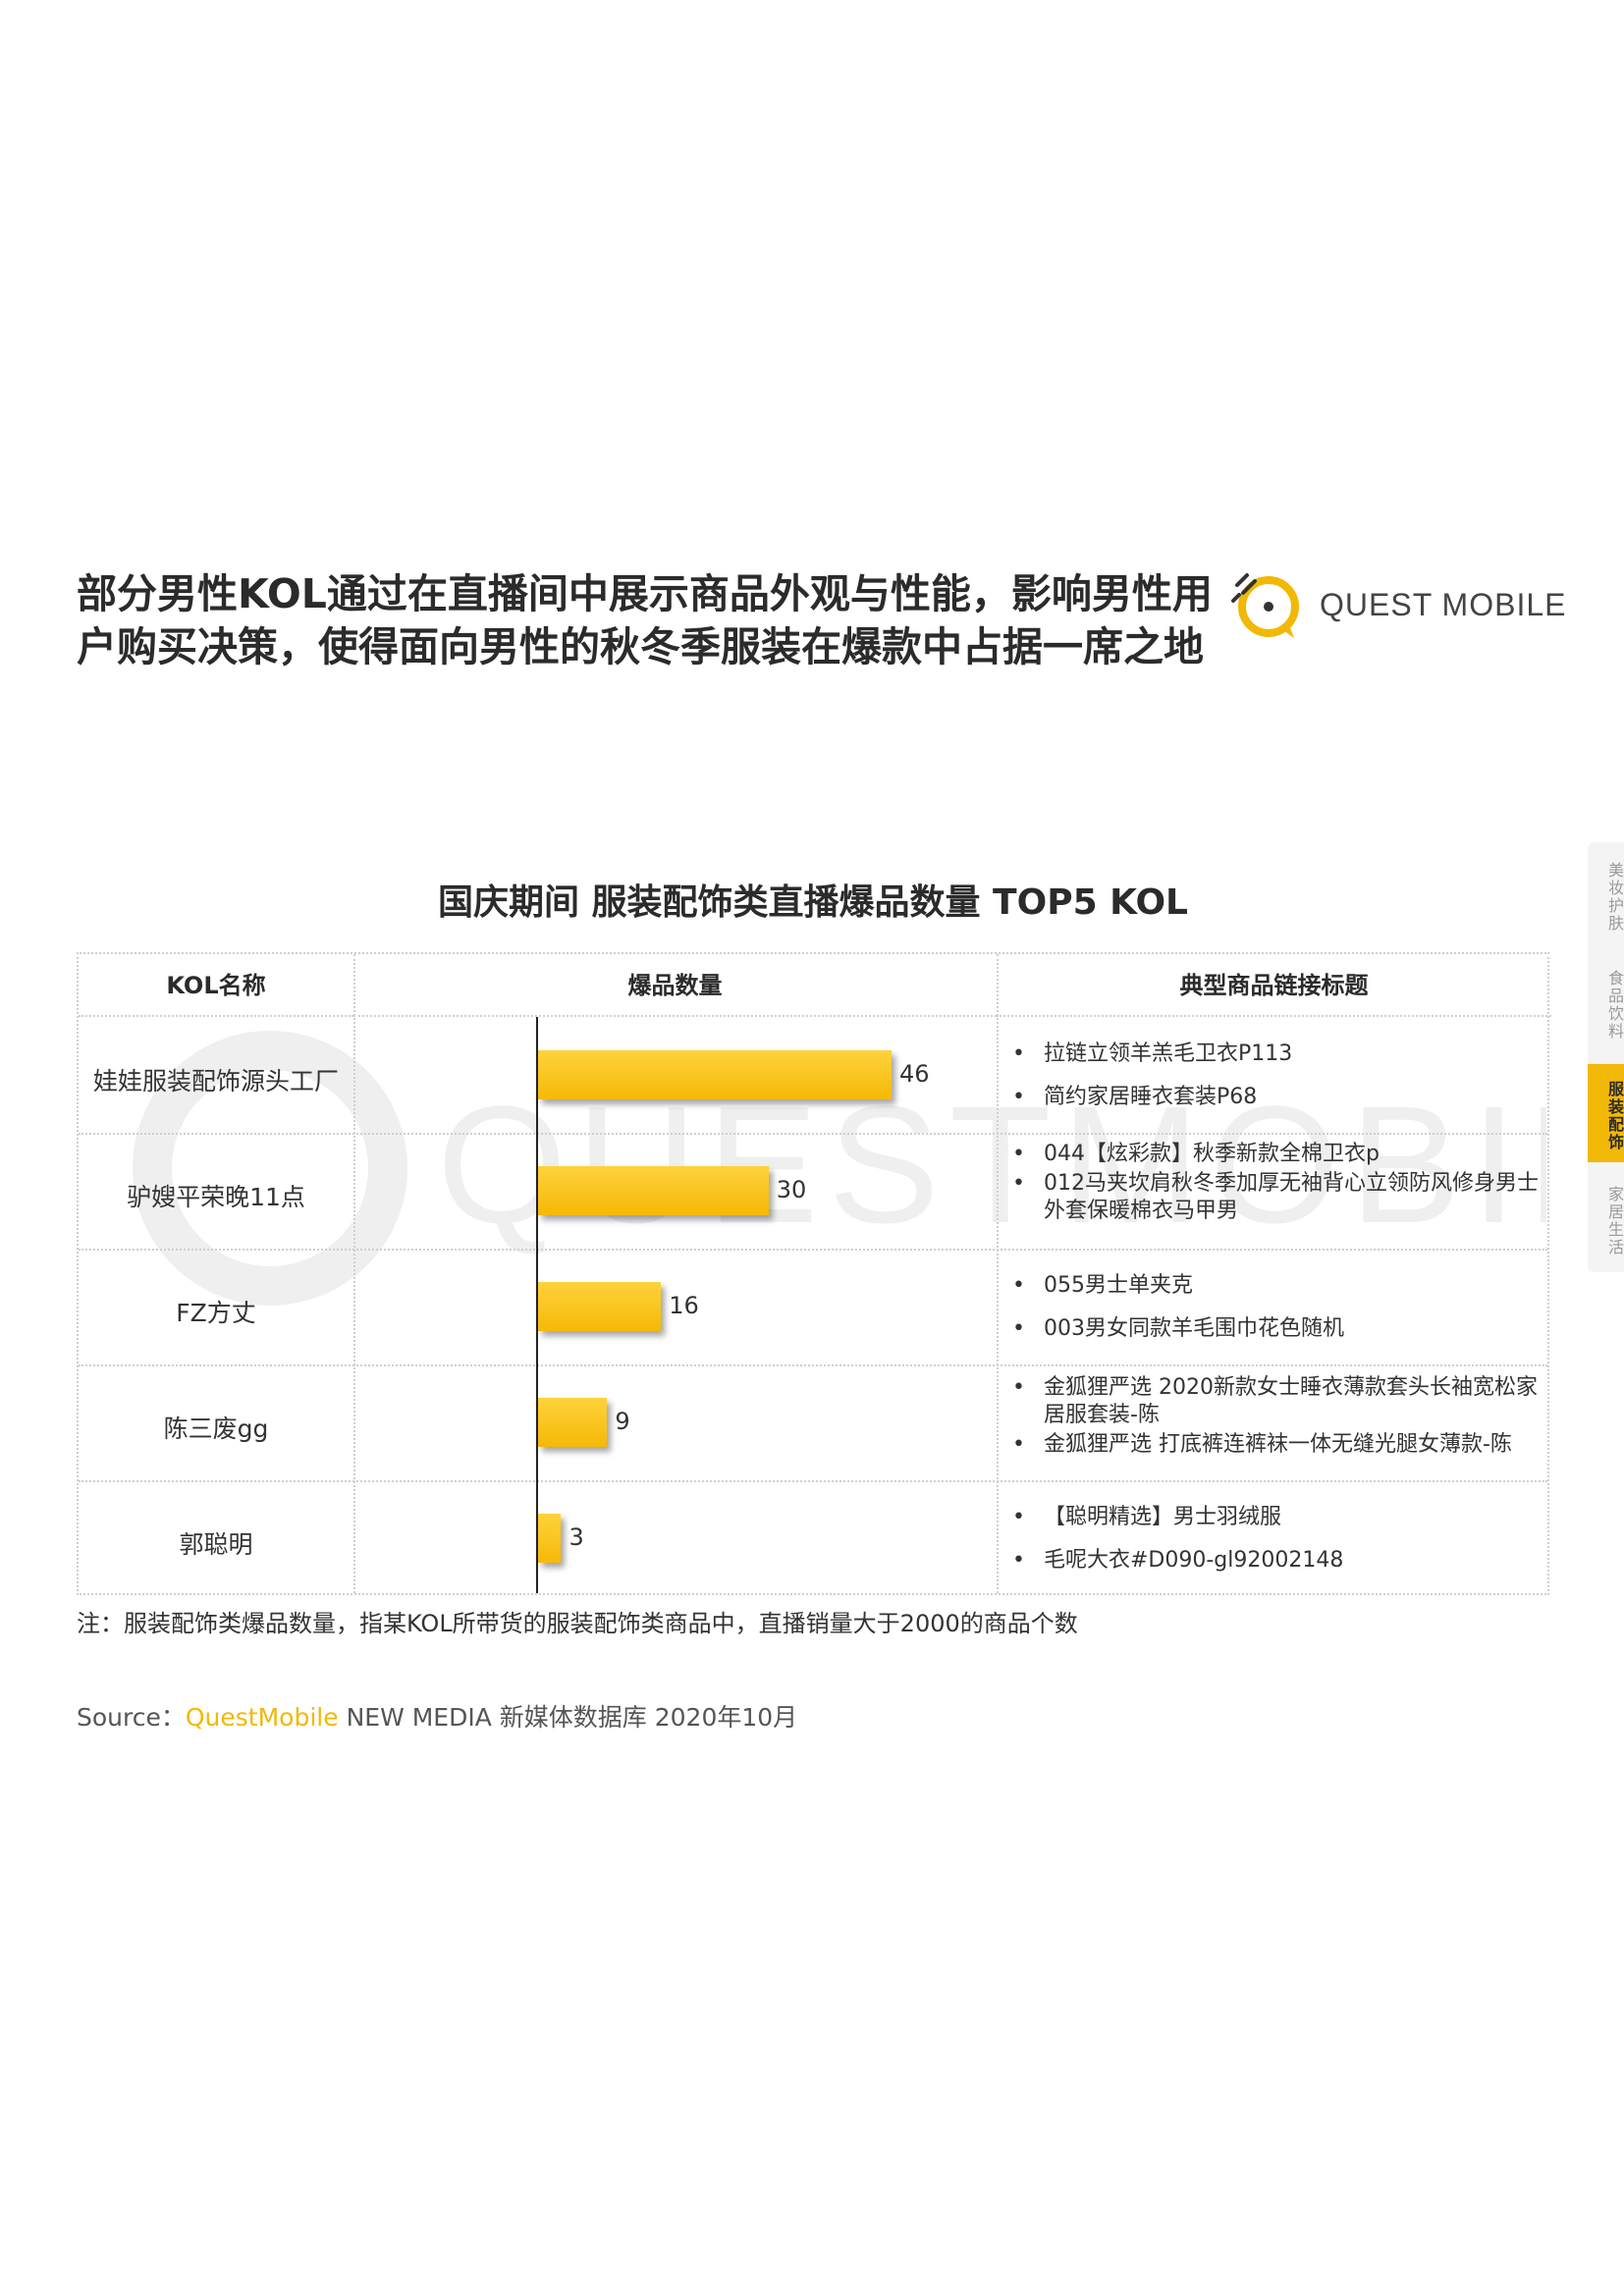 The height and width of the screenshot is (2296, 1624). Describe the element at coordinates (215, 1081) in the screenshot. I see `kol-name: 娃娃服装配饰源头工厂` at that location.